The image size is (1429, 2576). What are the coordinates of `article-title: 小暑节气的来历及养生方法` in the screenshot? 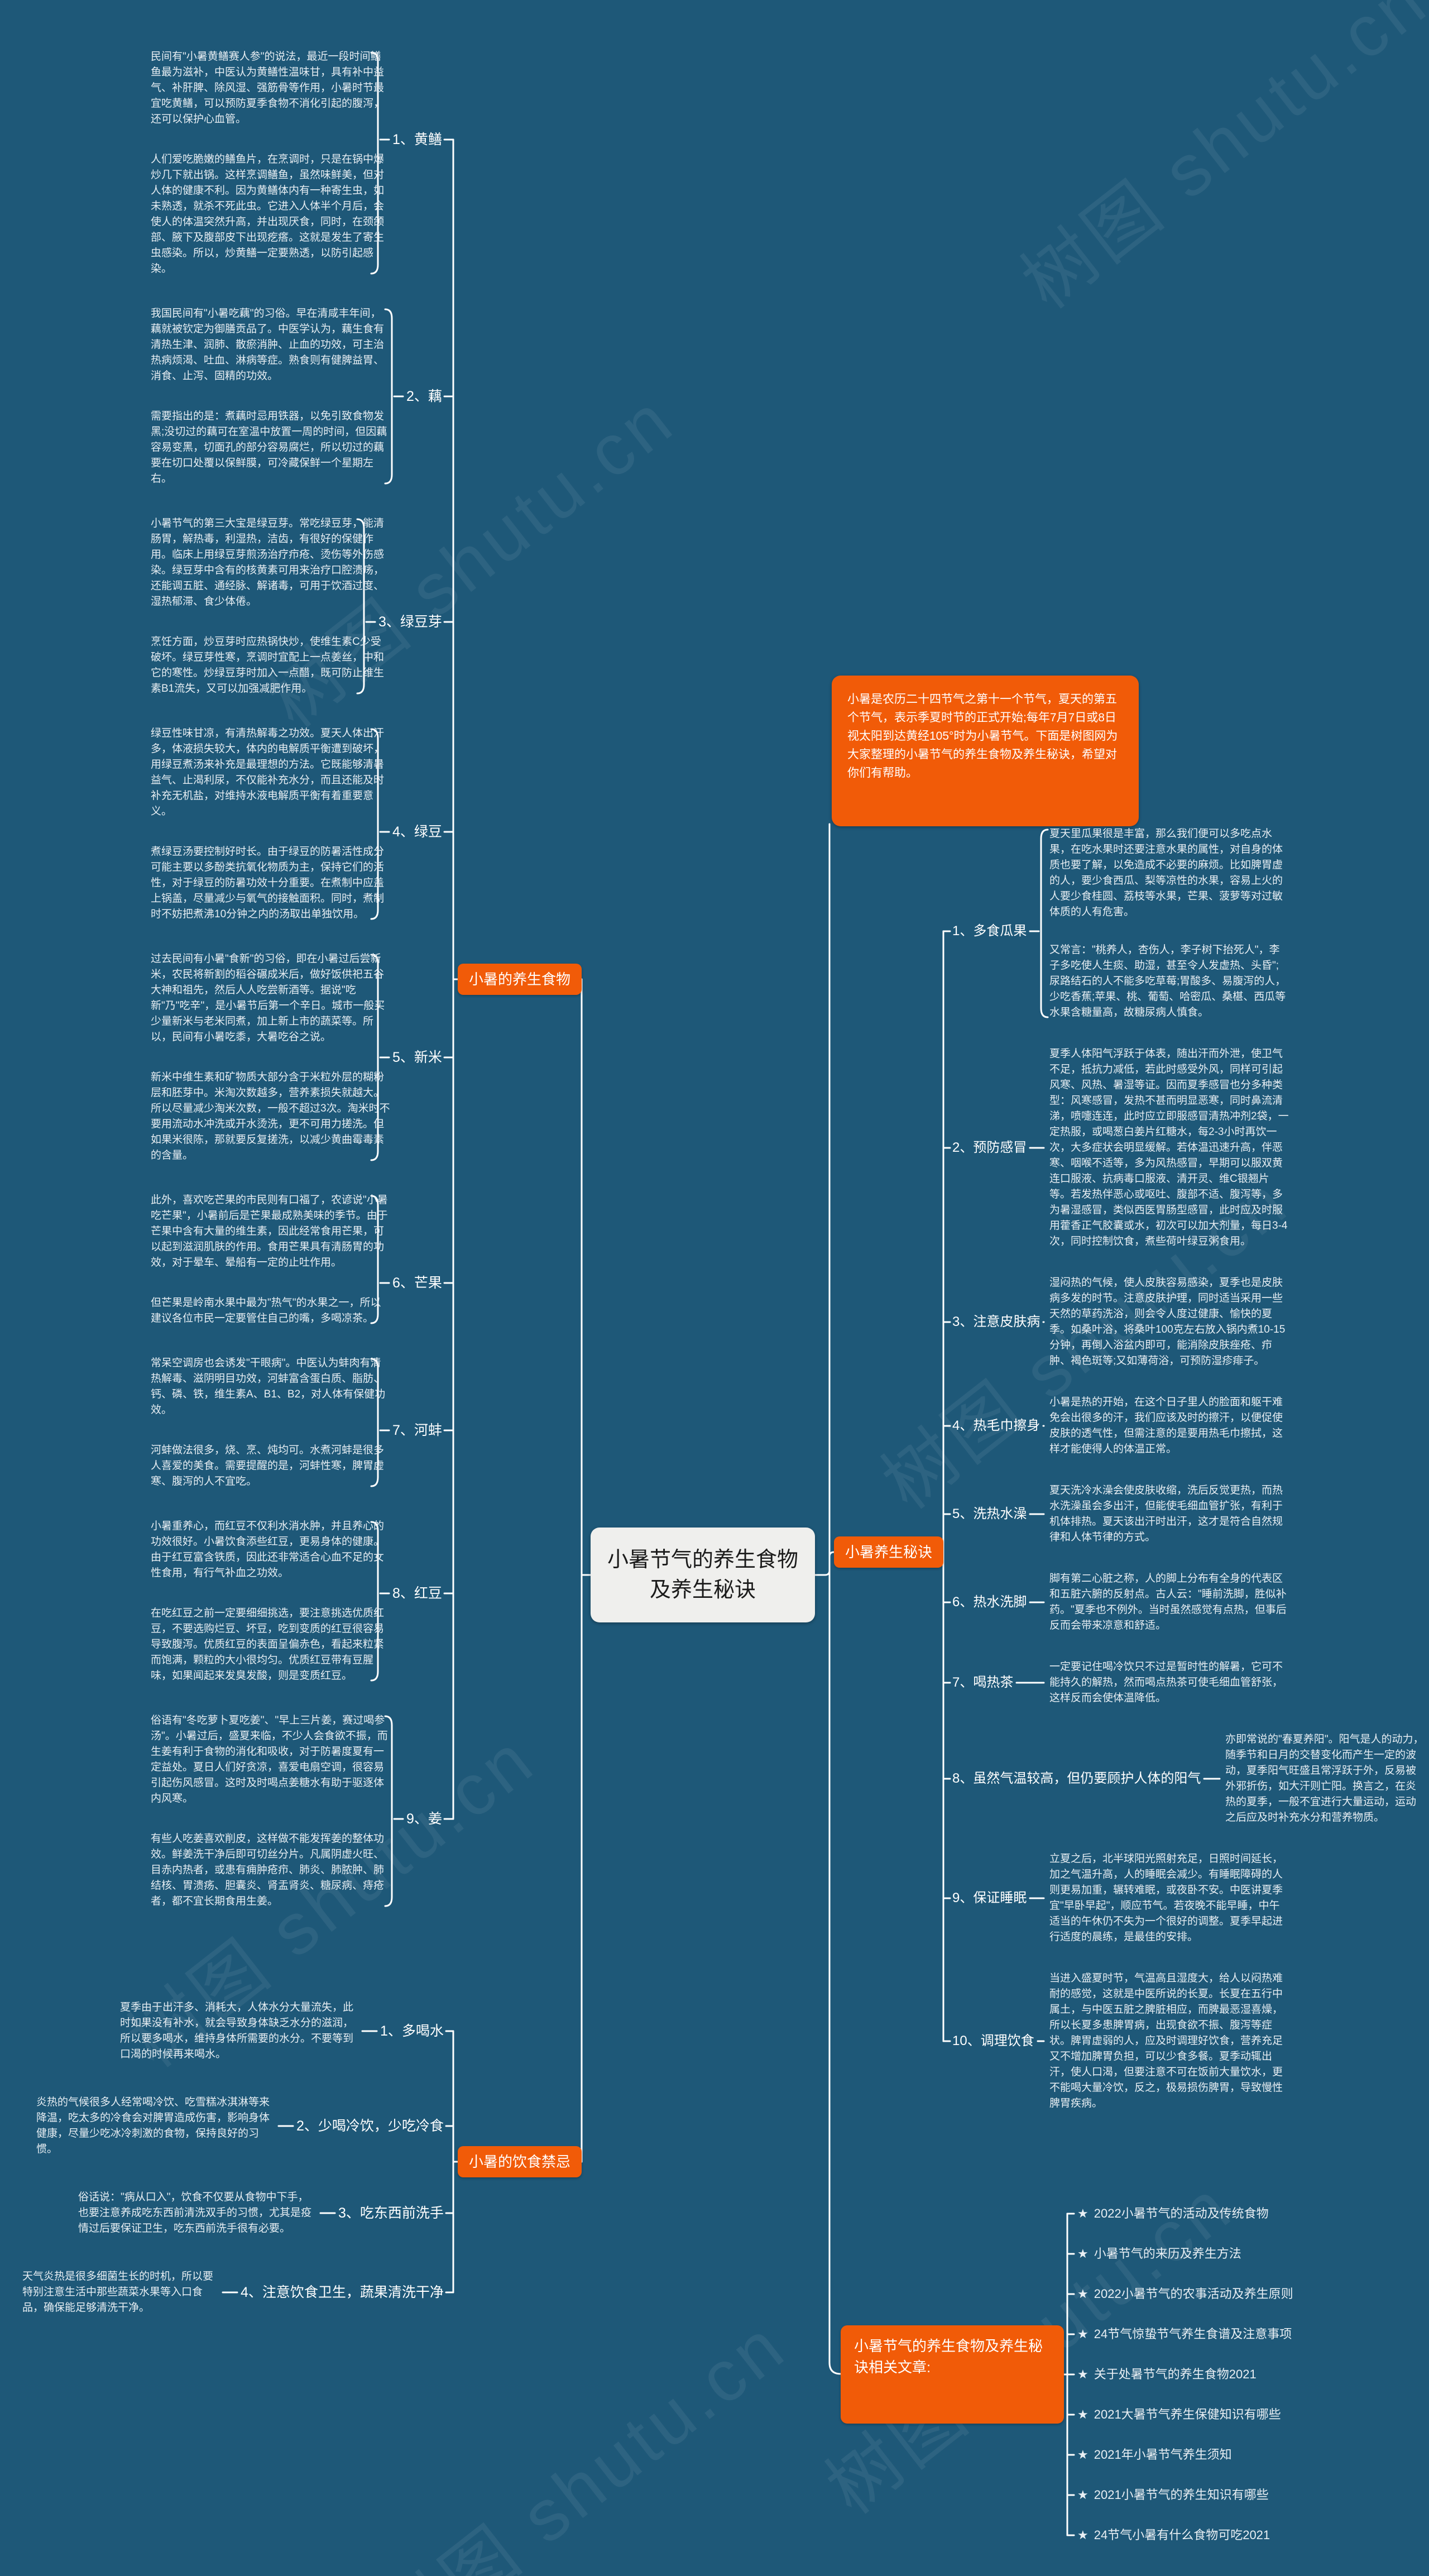 It's located at (1167, 2254).